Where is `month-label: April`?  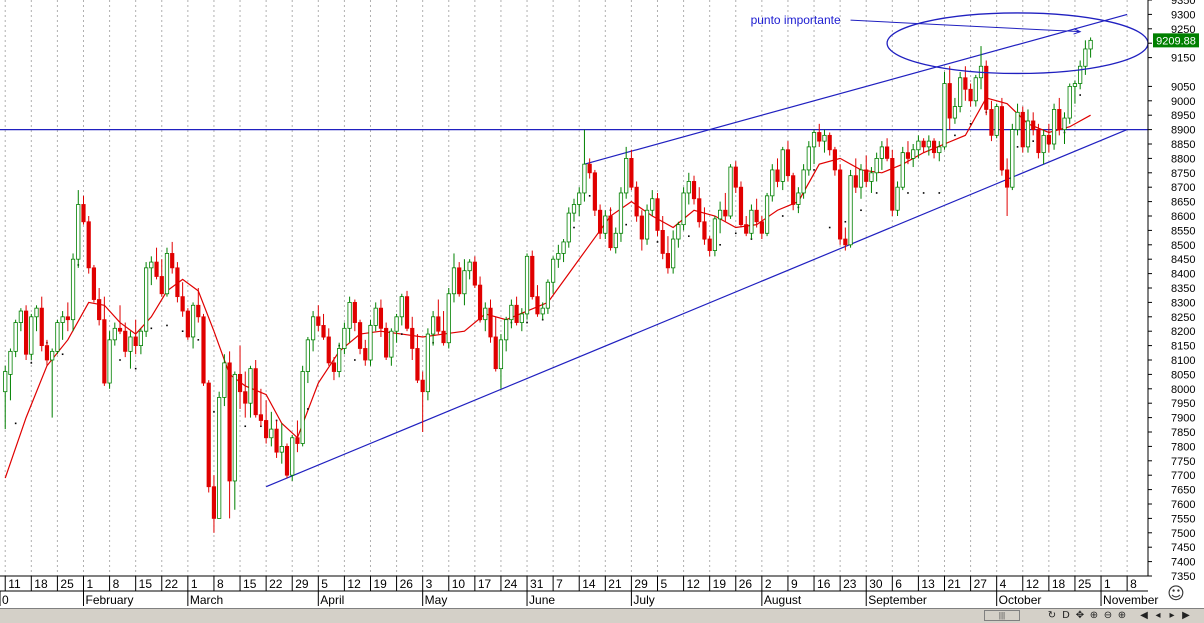 month-label: April is located at coordinates (332, 600).